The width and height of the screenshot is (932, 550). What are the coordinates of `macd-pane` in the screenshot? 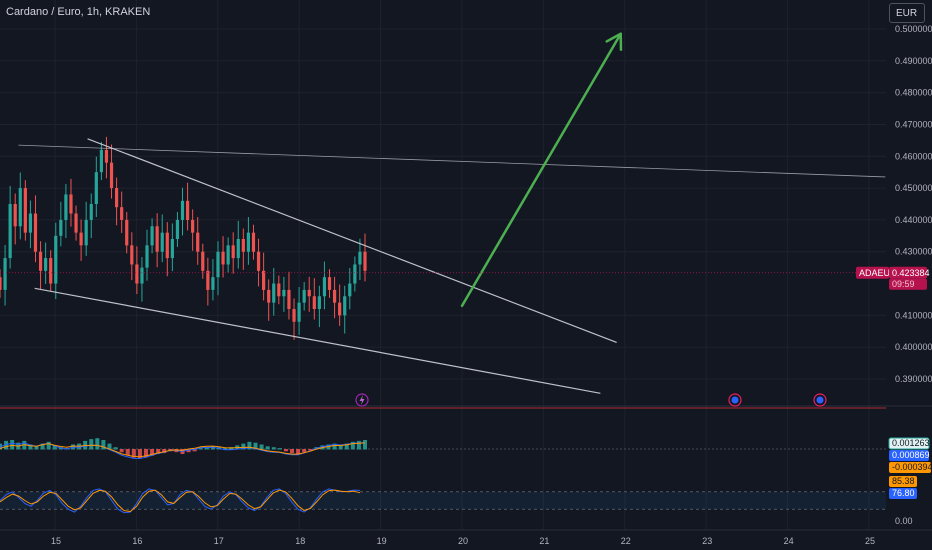 It's located at (443, 449).